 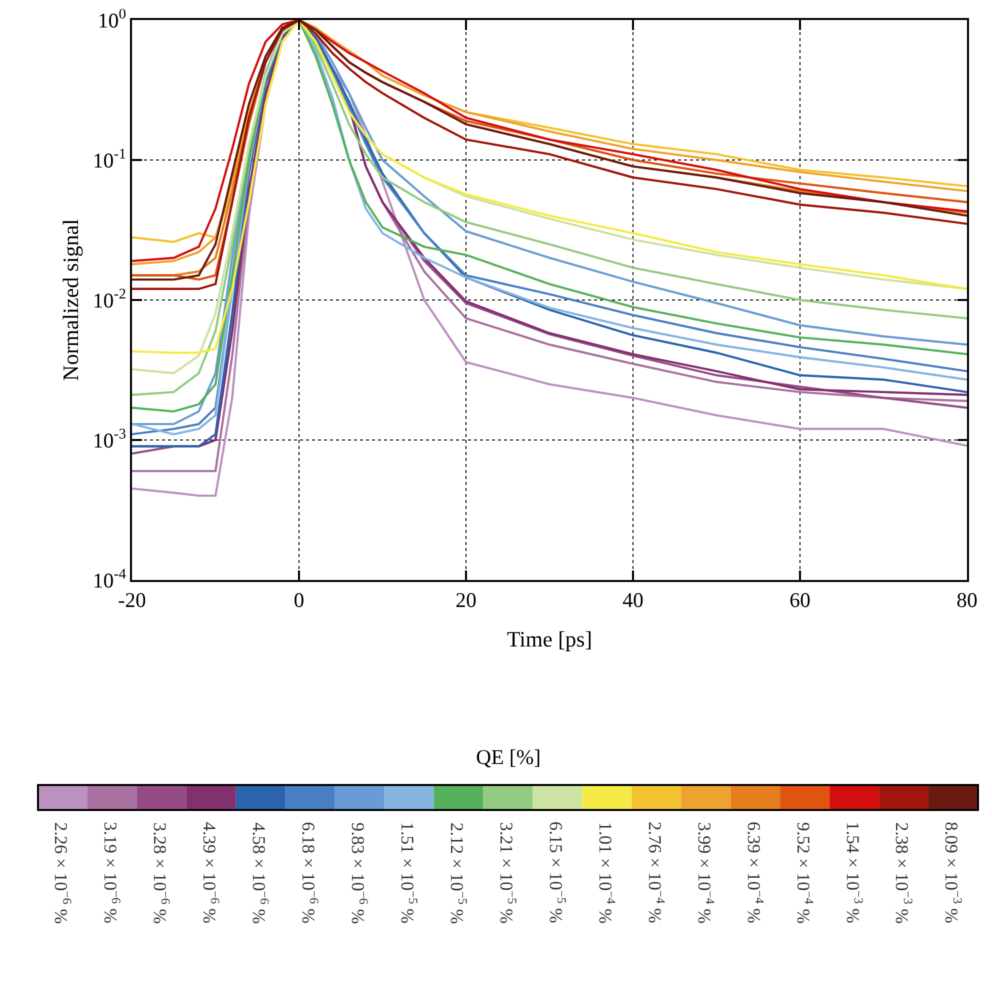 What do you see at coordinates (633, 600) in the screenshot?
I see `x-tick-label: 40` at bounding box center [633, 600].